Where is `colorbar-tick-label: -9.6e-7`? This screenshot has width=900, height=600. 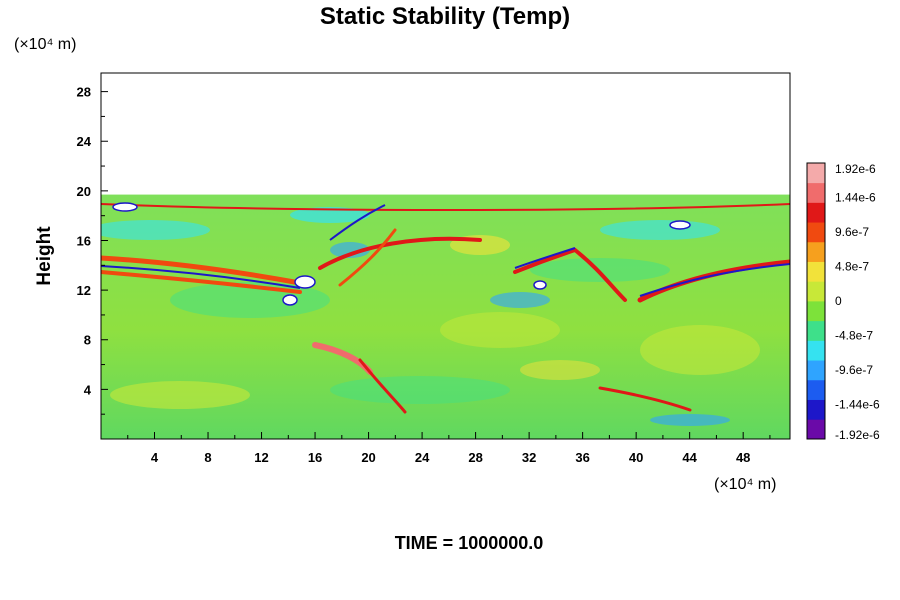 colorbar-tick-label: -9.6e-7 is located at coordinates (854, 370).